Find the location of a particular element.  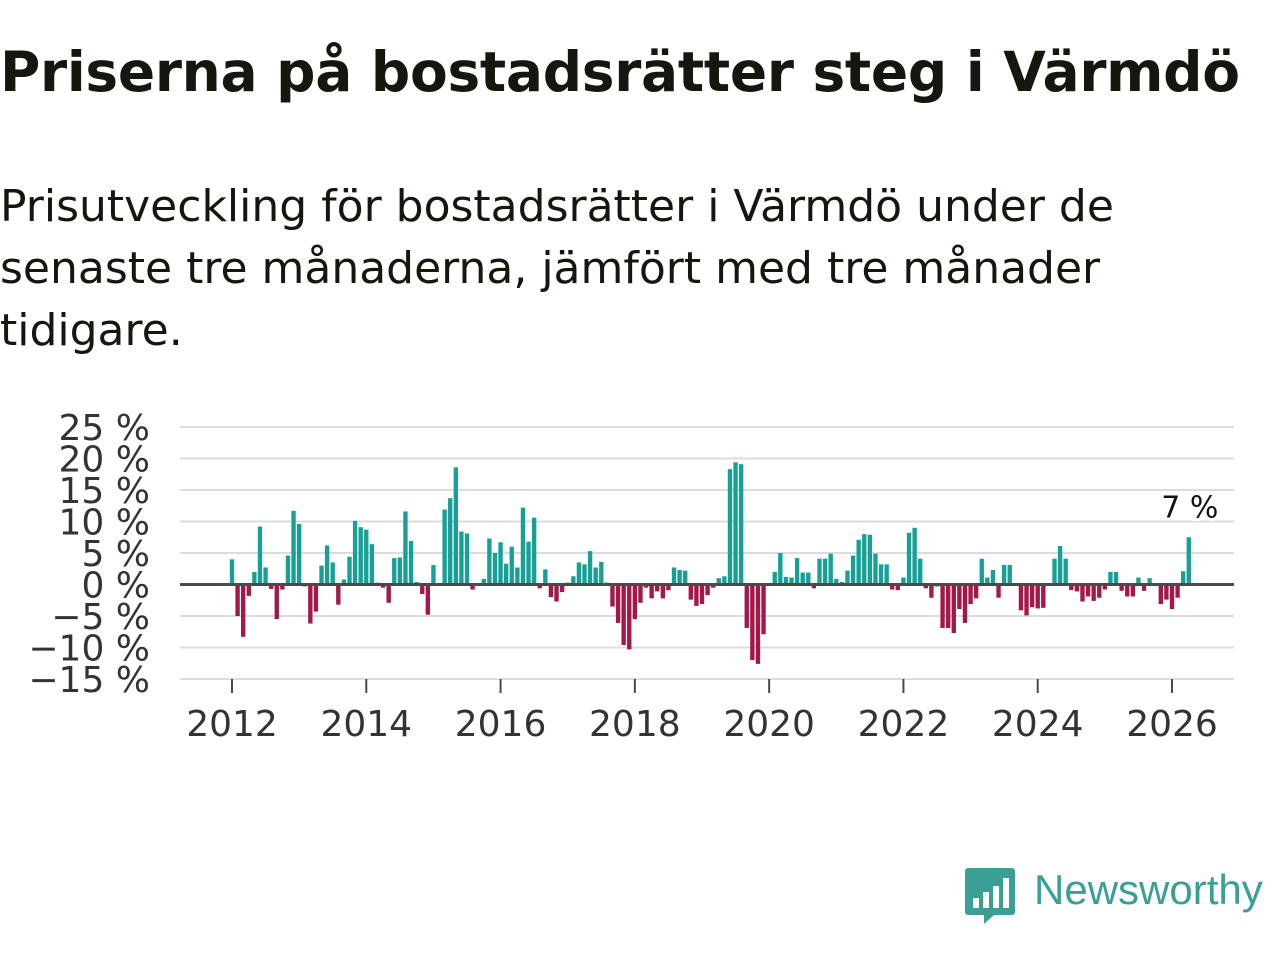

y-tick-label: 5 % is located at coordinates (115, 554).